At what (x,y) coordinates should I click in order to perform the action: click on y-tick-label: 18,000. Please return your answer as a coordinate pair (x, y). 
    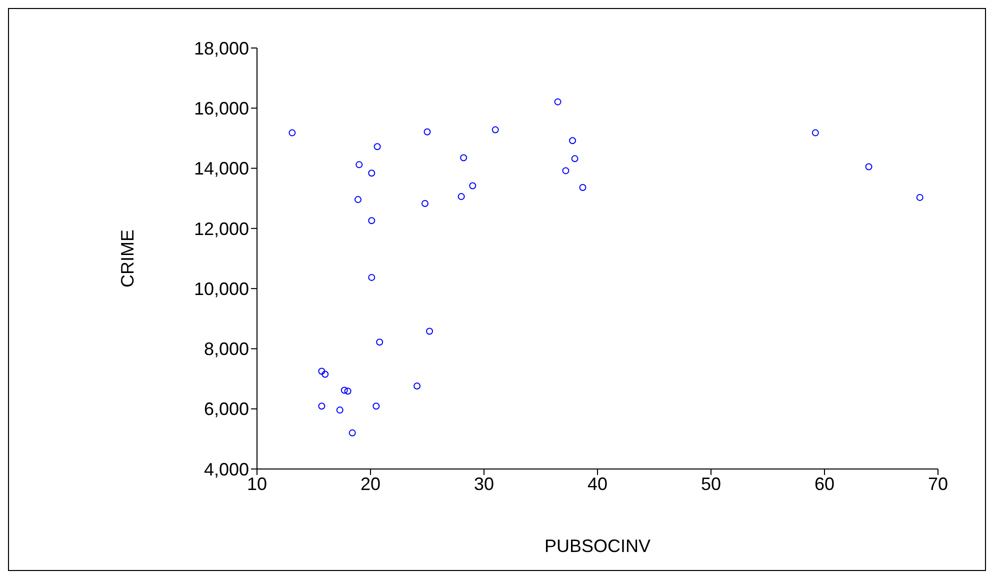
    Looking at the image, I should click on (221, 48).